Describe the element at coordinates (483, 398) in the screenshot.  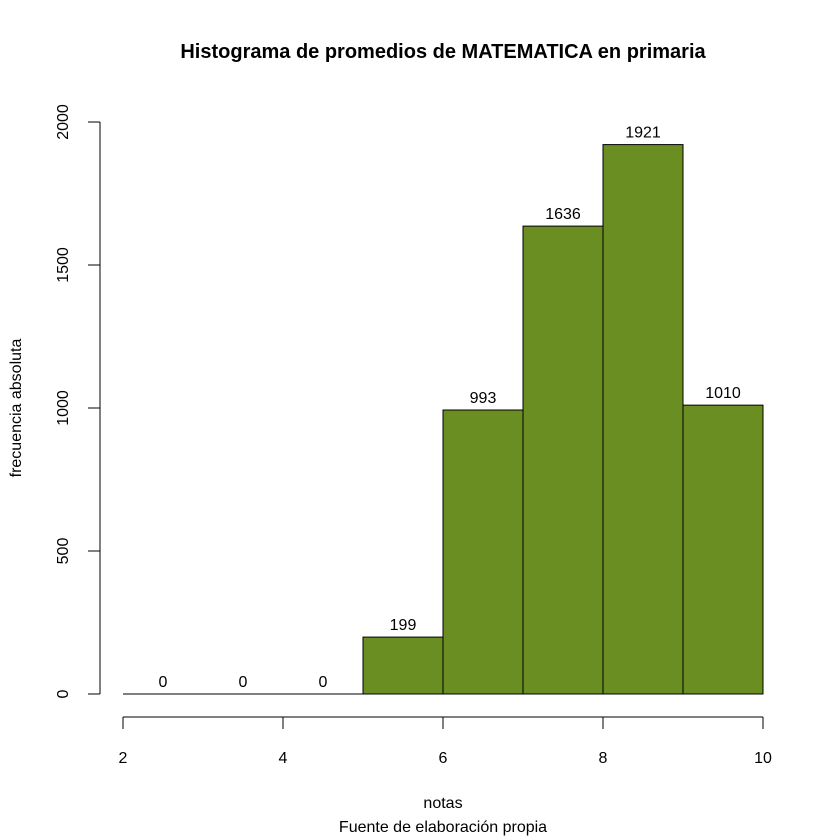
I see `bar-count-label: 993` at that location.